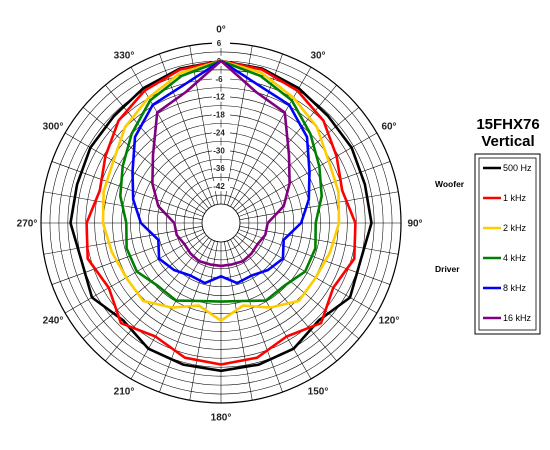 The width and height of the screenshot is (550, 450). Describe the element at coordinates (517, 168) in the screenshot. I see `legend-label: 500 Hz` at that location.